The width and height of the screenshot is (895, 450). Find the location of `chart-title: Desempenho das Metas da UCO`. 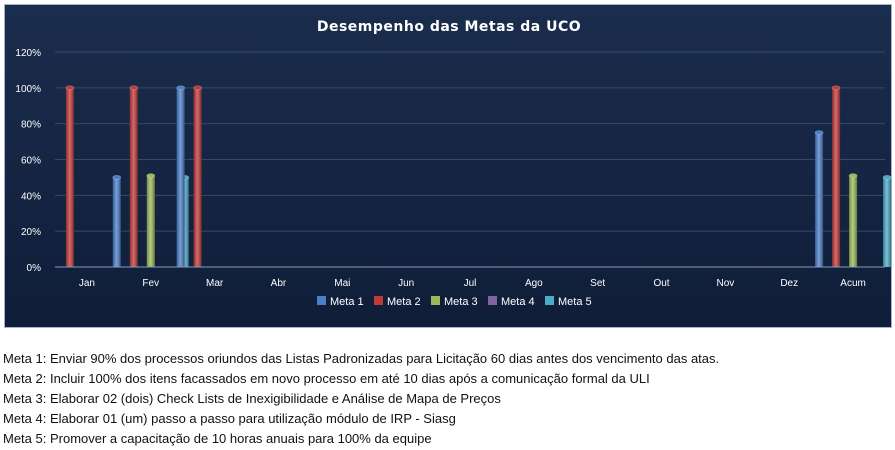

chart-title: Desempenho das Metas da UCO is located at coordinates (449, 27).